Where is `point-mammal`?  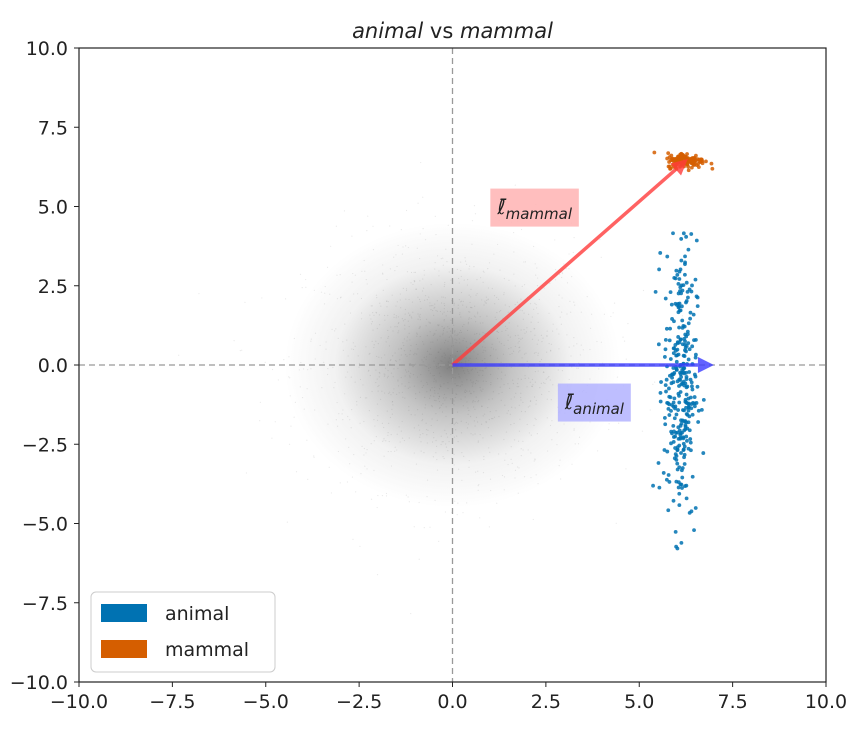
point-mammal is located at coordinates (691, 167).